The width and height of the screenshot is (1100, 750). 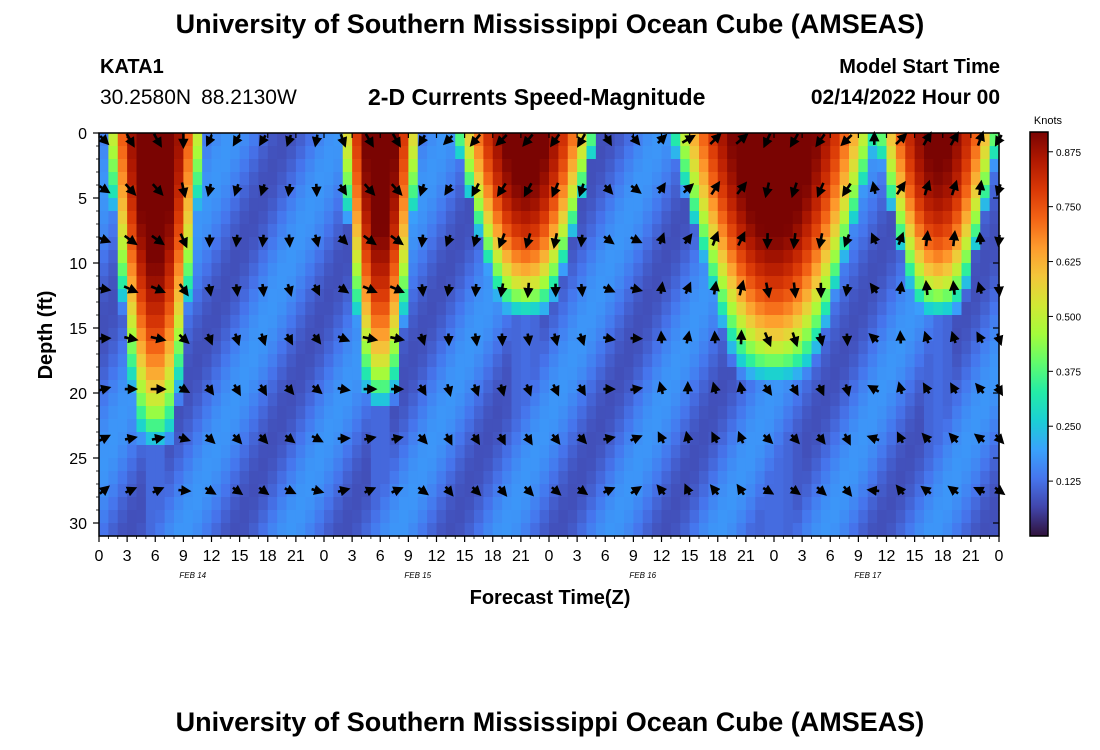 What do you see at coordinates (78, 264) in the screenshot?
I see `y-tick-label: 10` at bounding box center [78, 264].